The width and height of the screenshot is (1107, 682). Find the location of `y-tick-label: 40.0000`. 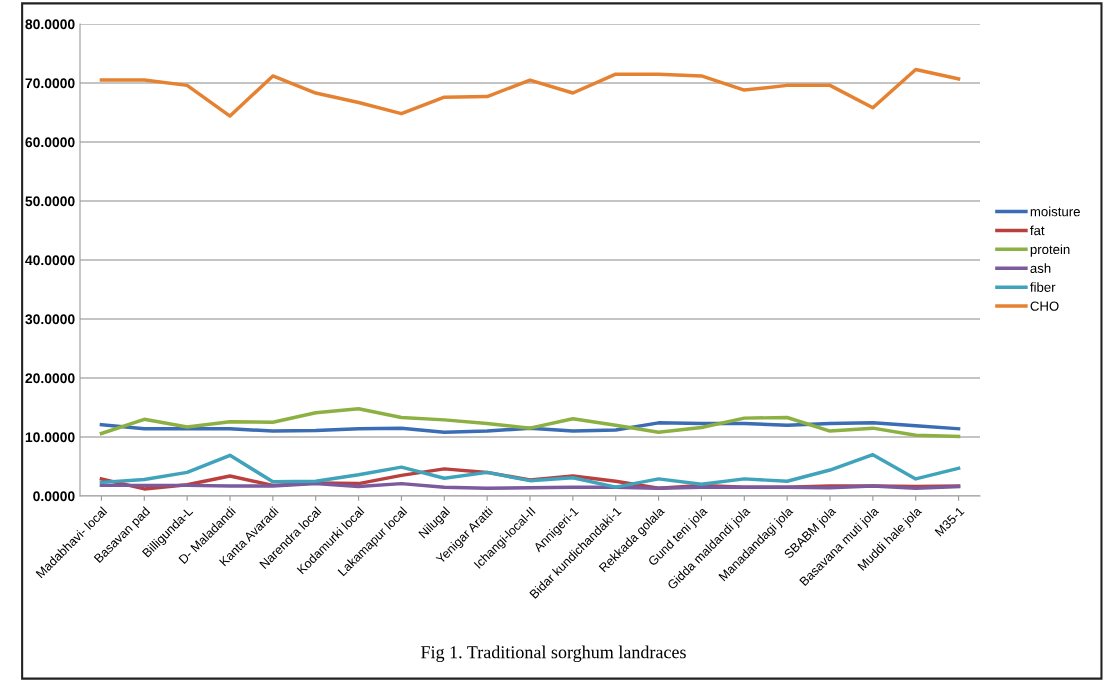

y-tick-label: 40.0000 is located at coordinates (50, 260).